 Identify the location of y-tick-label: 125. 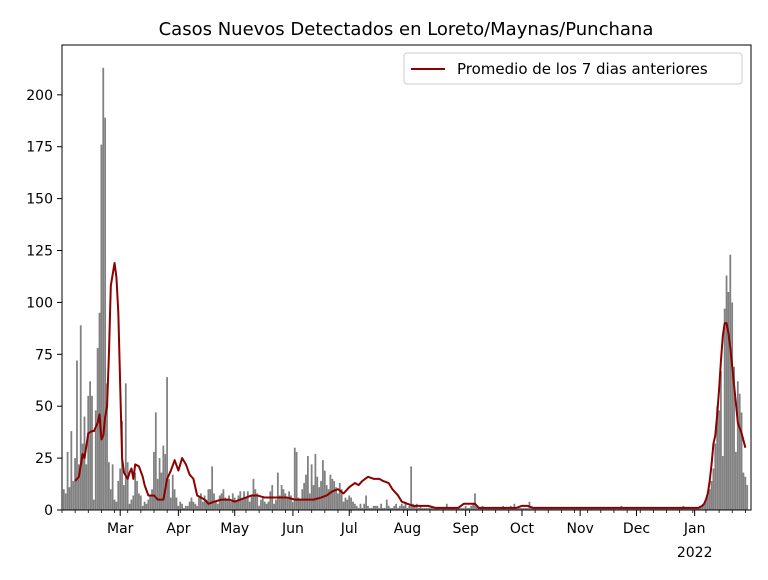
(39, 252).